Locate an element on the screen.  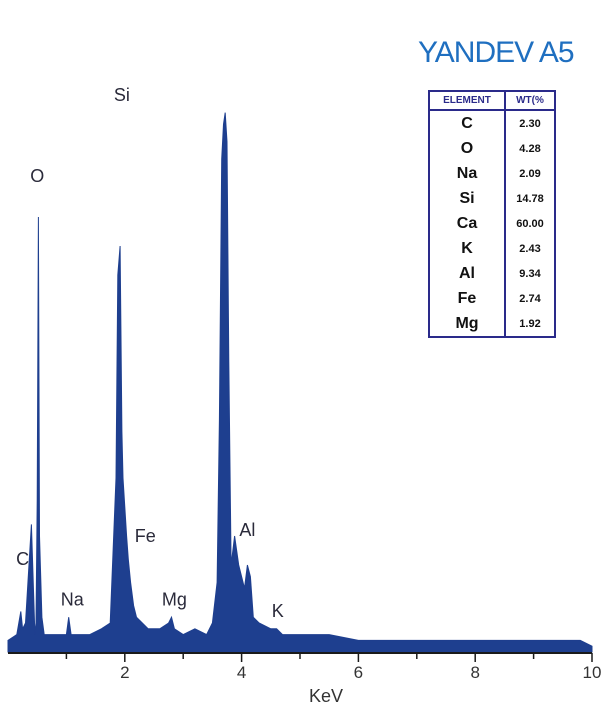
table-row: Al 9.34 is located at coordinates (492, 273).